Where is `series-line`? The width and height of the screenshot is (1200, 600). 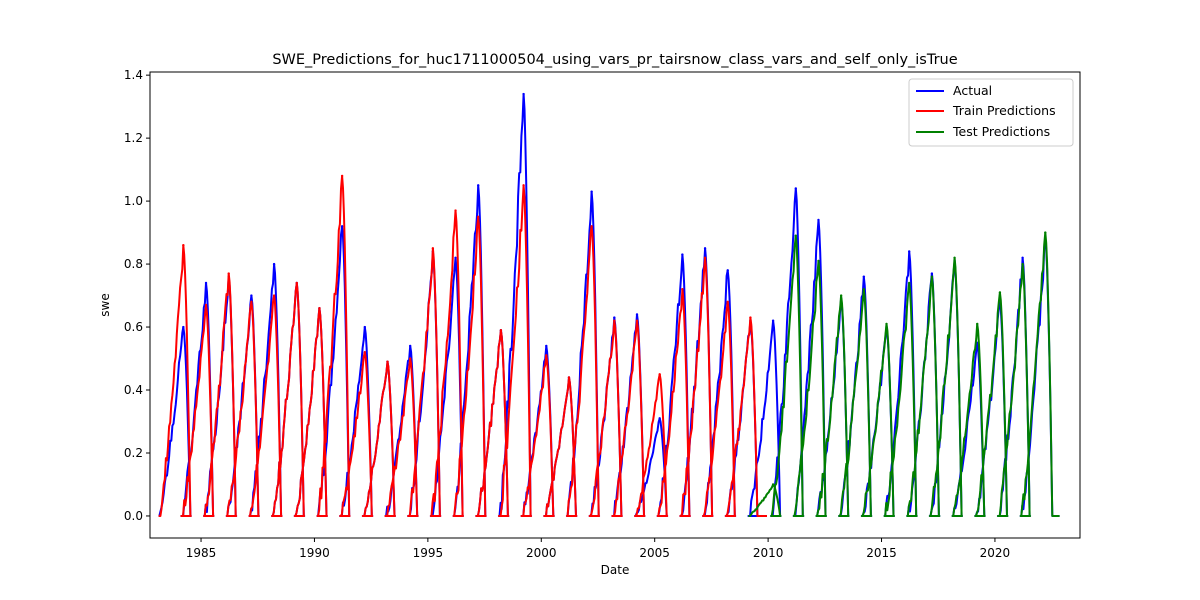 series-line is located at coordinates (904, 374).